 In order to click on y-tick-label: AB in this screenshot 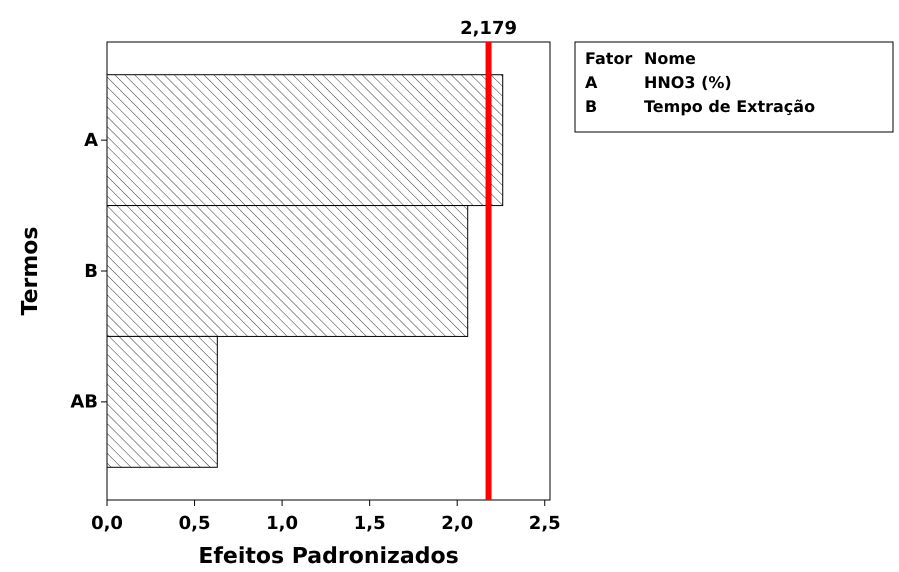, I will do `click(84, 402)`.